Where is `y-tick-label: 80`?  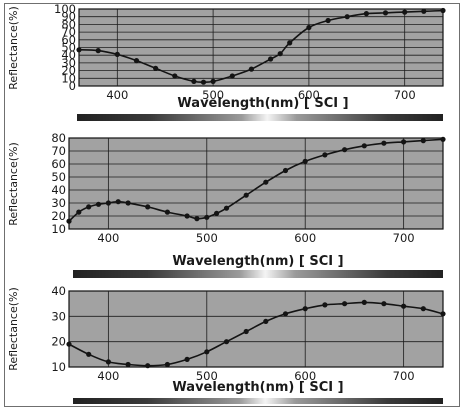
y-tick-label: 80 is located at coordinates (58, 138).